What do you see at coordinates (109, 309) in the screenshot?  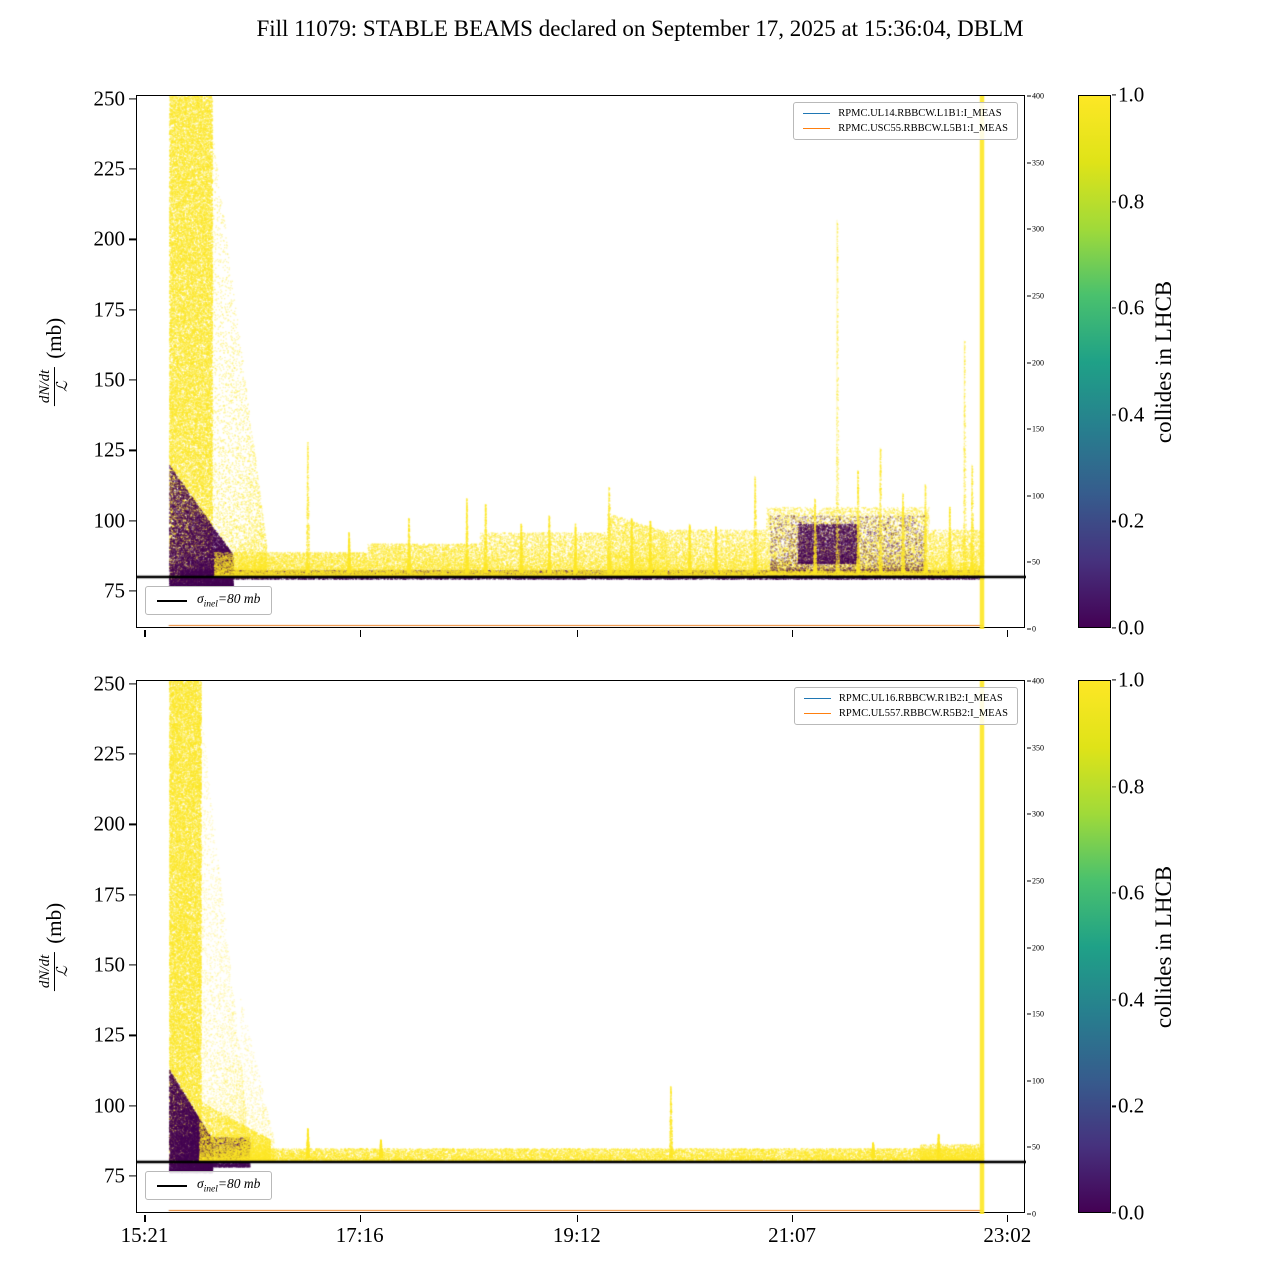 I see `y-tick-label: 175` at bounding box center [109, 309].